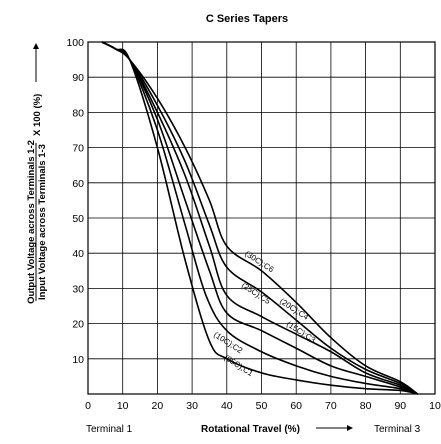  I want to click on x-tick-label: 80, so click(366, 406).